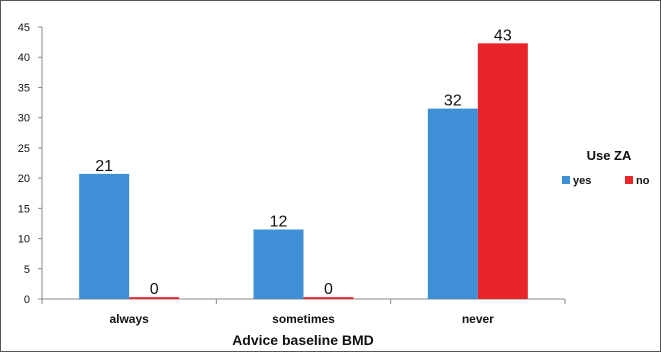  What do you see at coordinates (154, 289) in the screenshot?
I see `data-label-no-always: 0` at bounding box center [154, 289].